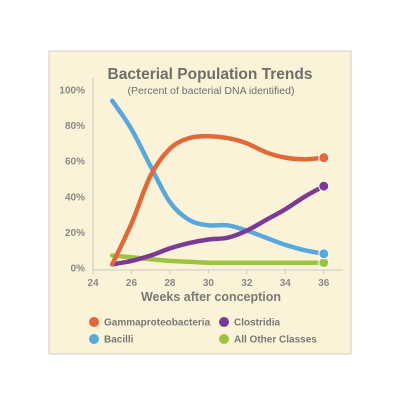 The image size is (400, 400). I want to click on series-end-point-clostridia, so click(324, 186).